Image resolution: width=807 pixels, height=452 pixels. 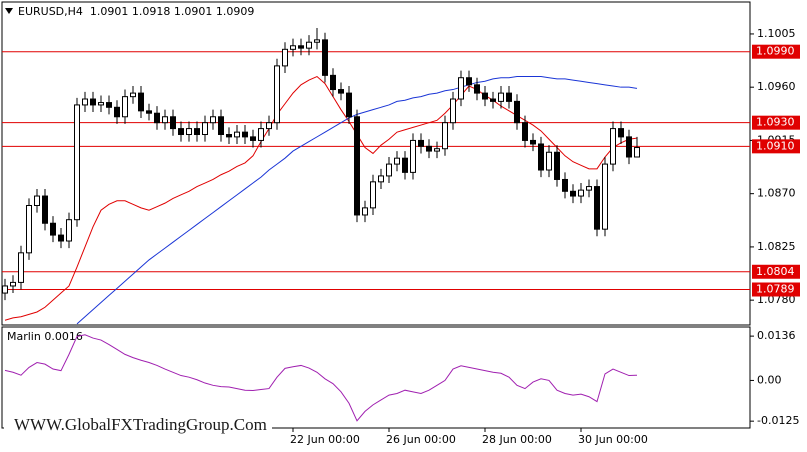 What do you see at coordinates (45, 336) in the screenshot?
I see `indicator-title: Marlin 0.0016` at bounding box center [45, 336].